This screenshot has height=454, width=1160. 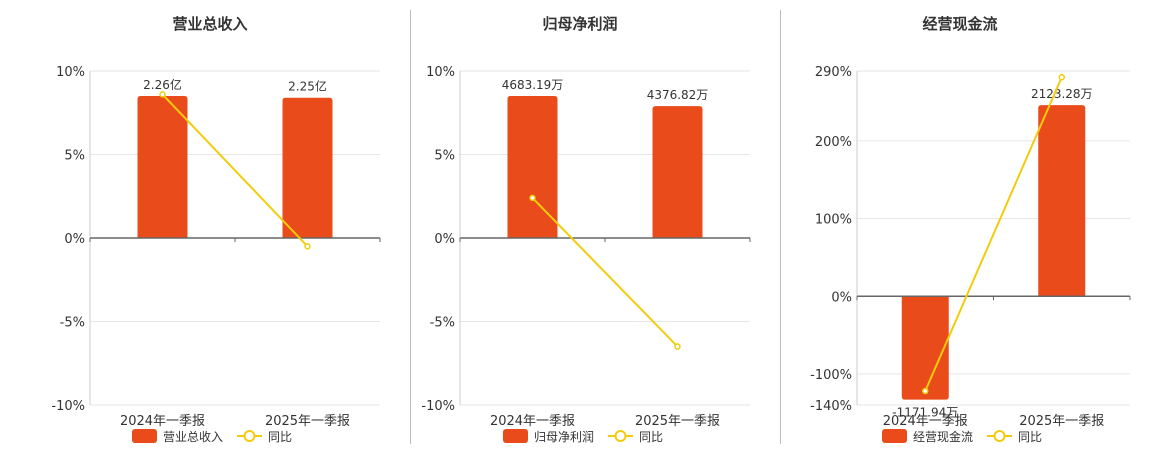 What do you see at coordinates (833, 72) in the screenshot?
I see `y-tick-label: 290%` at bounding box center [833, 72].